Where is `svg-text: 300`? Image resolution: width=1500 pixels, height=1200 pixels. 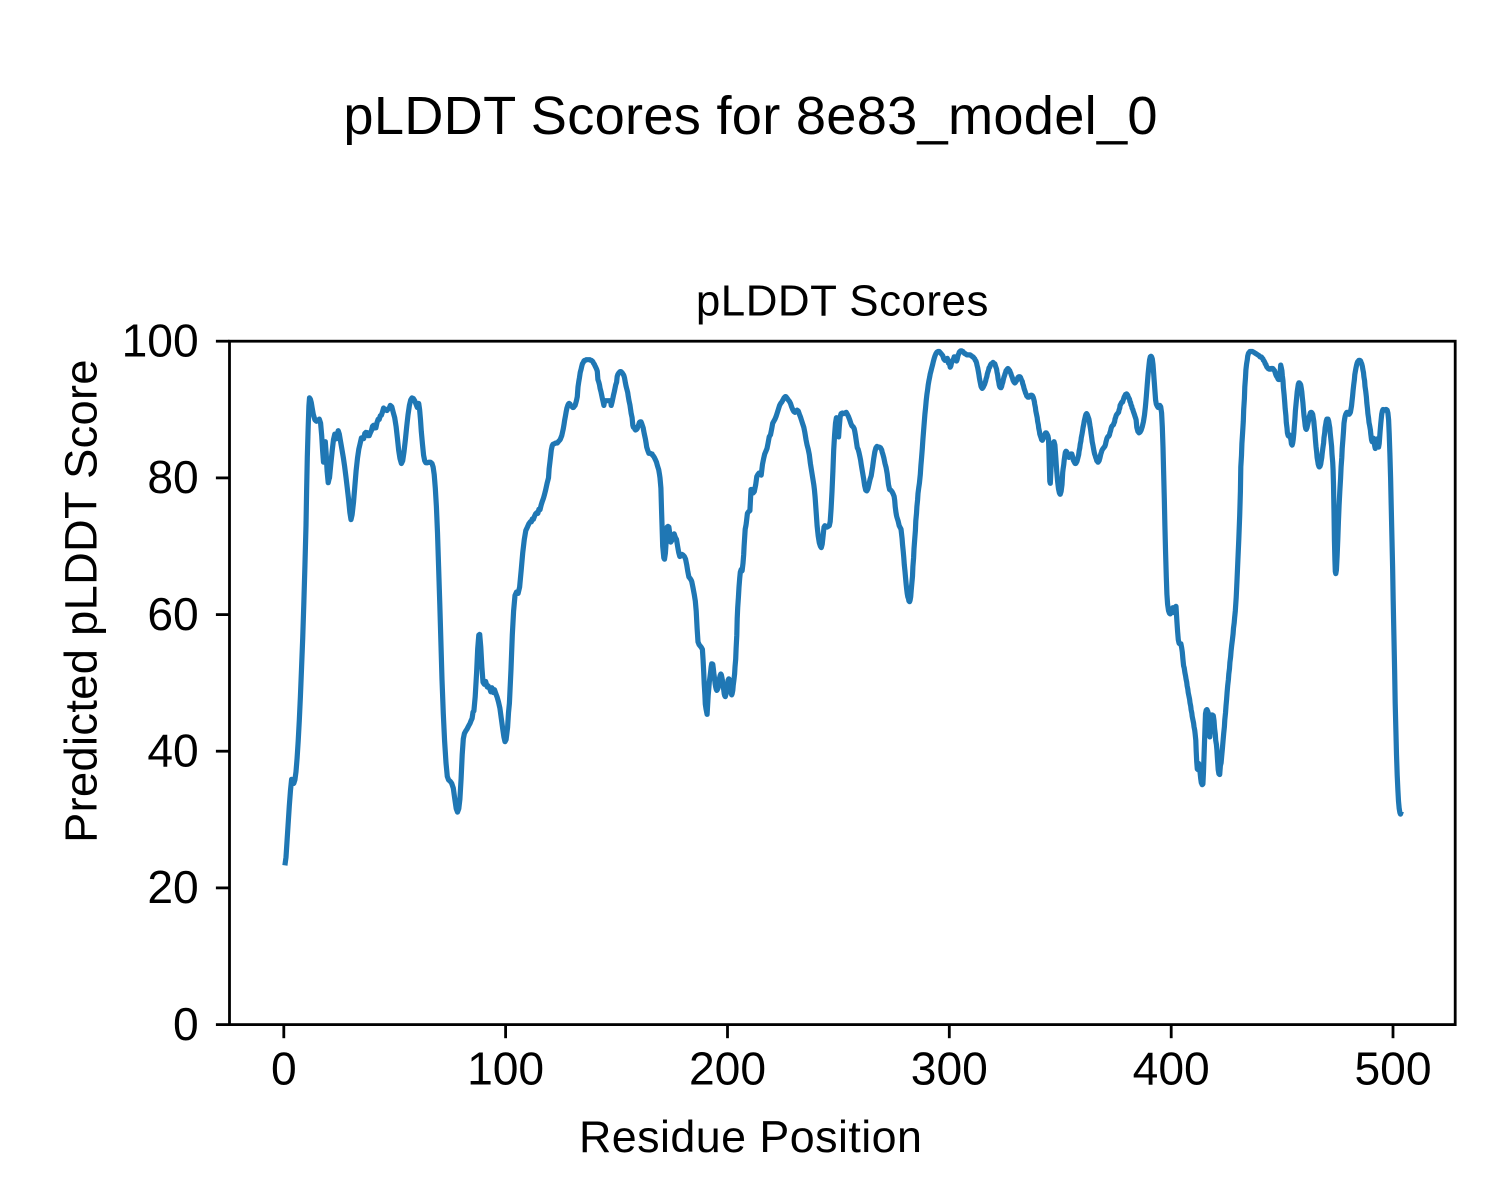 svg-text: 300 is located at coordinates (949, 1068).